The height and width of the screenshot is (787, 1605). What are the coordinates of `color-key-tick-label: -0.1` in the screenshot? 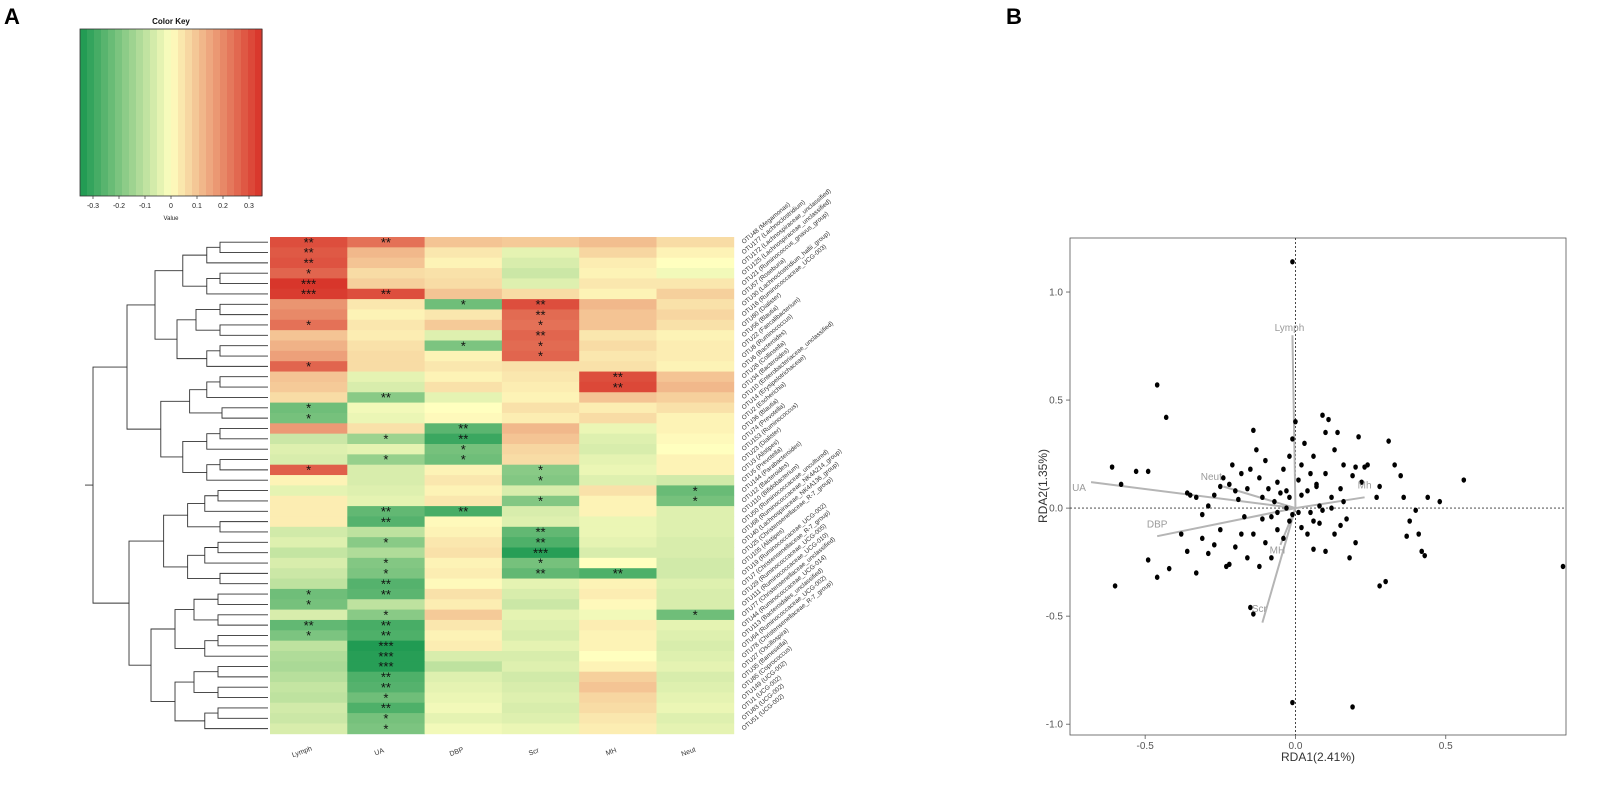 It's located at (145, 206).